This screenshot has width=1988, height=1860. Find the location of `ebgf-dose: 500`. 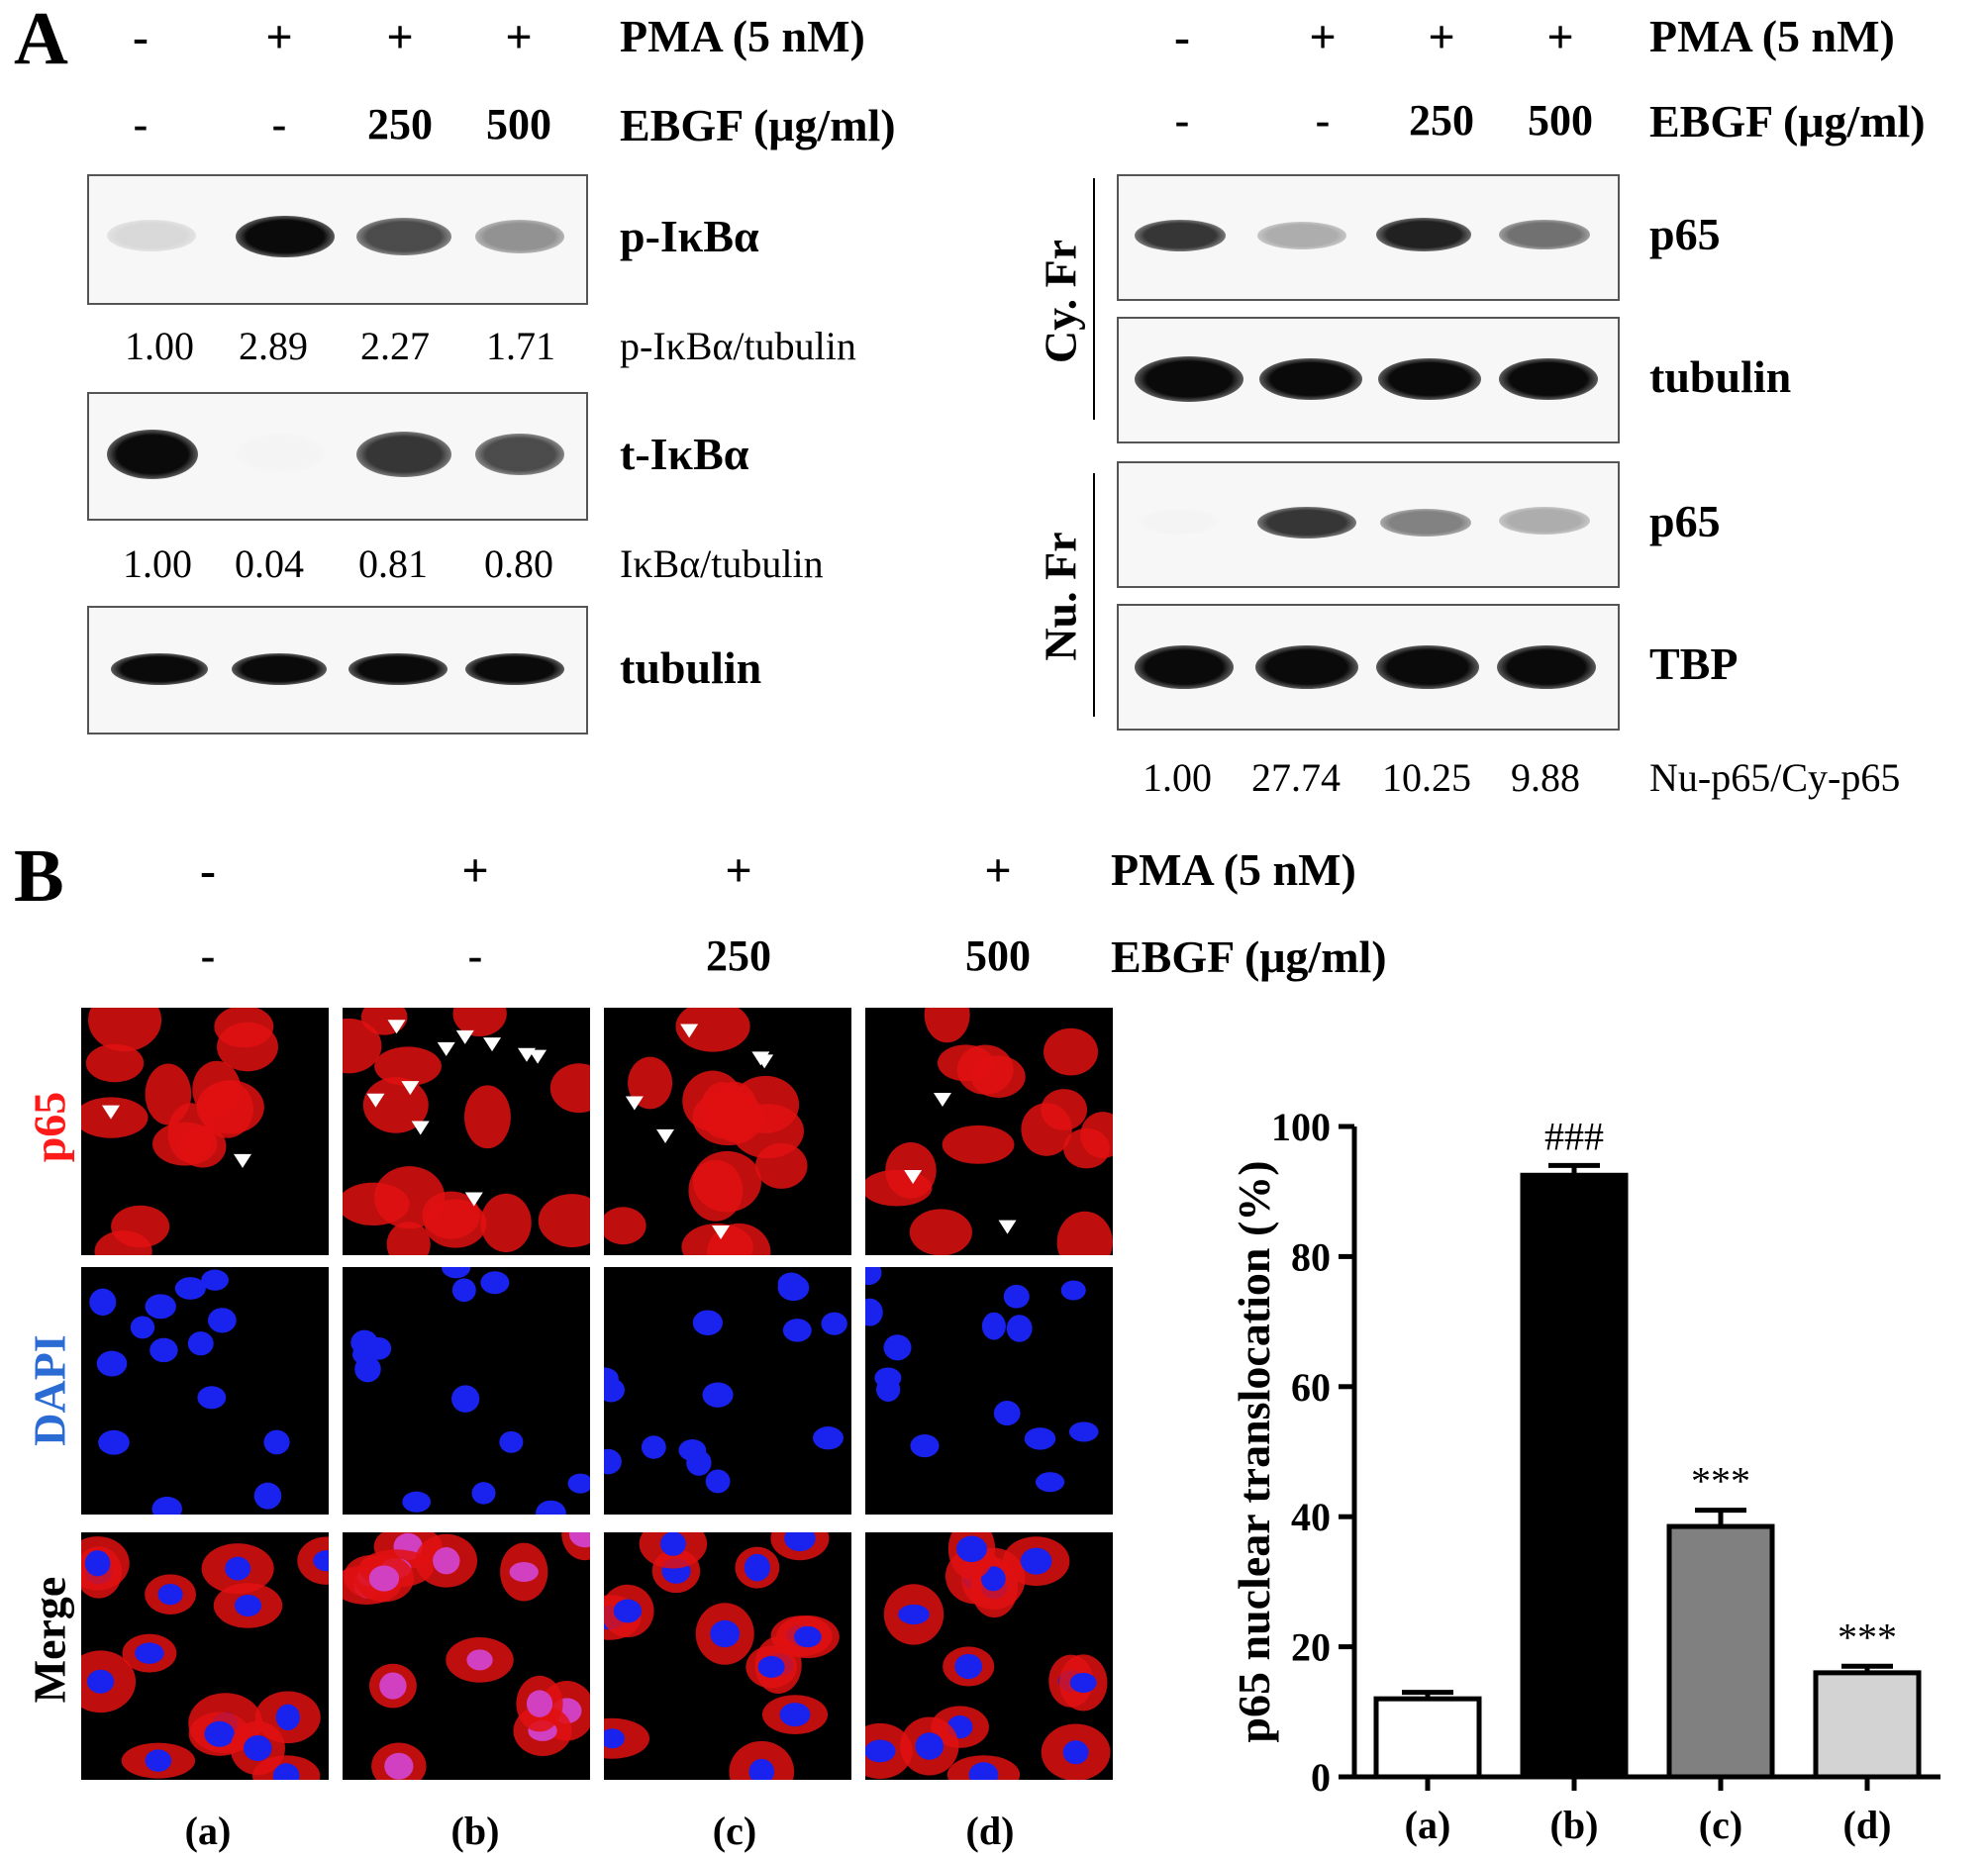

ebgf-dose: 500 is located at coordinates (518, 124).